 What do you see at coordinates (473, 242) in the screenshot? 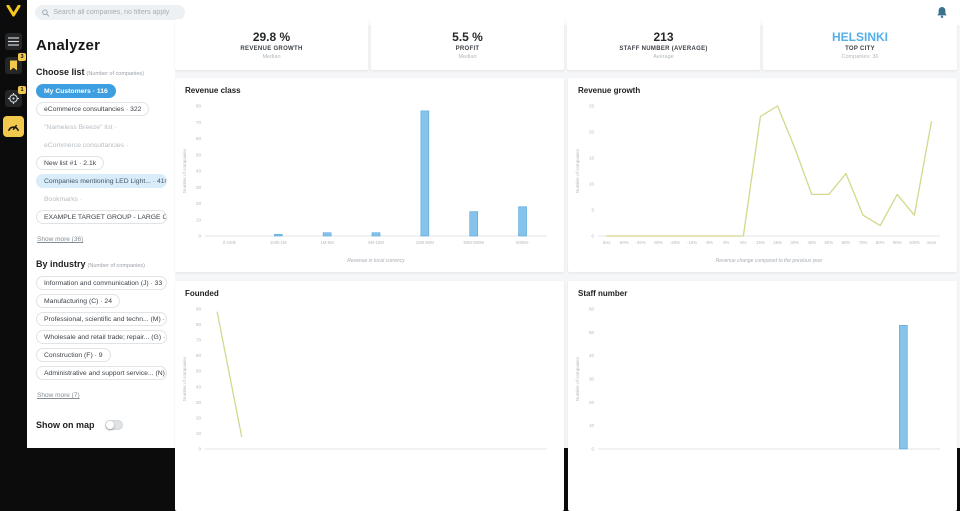
I see `svg-text: 50M-500M` at bounding box center [473, 242].